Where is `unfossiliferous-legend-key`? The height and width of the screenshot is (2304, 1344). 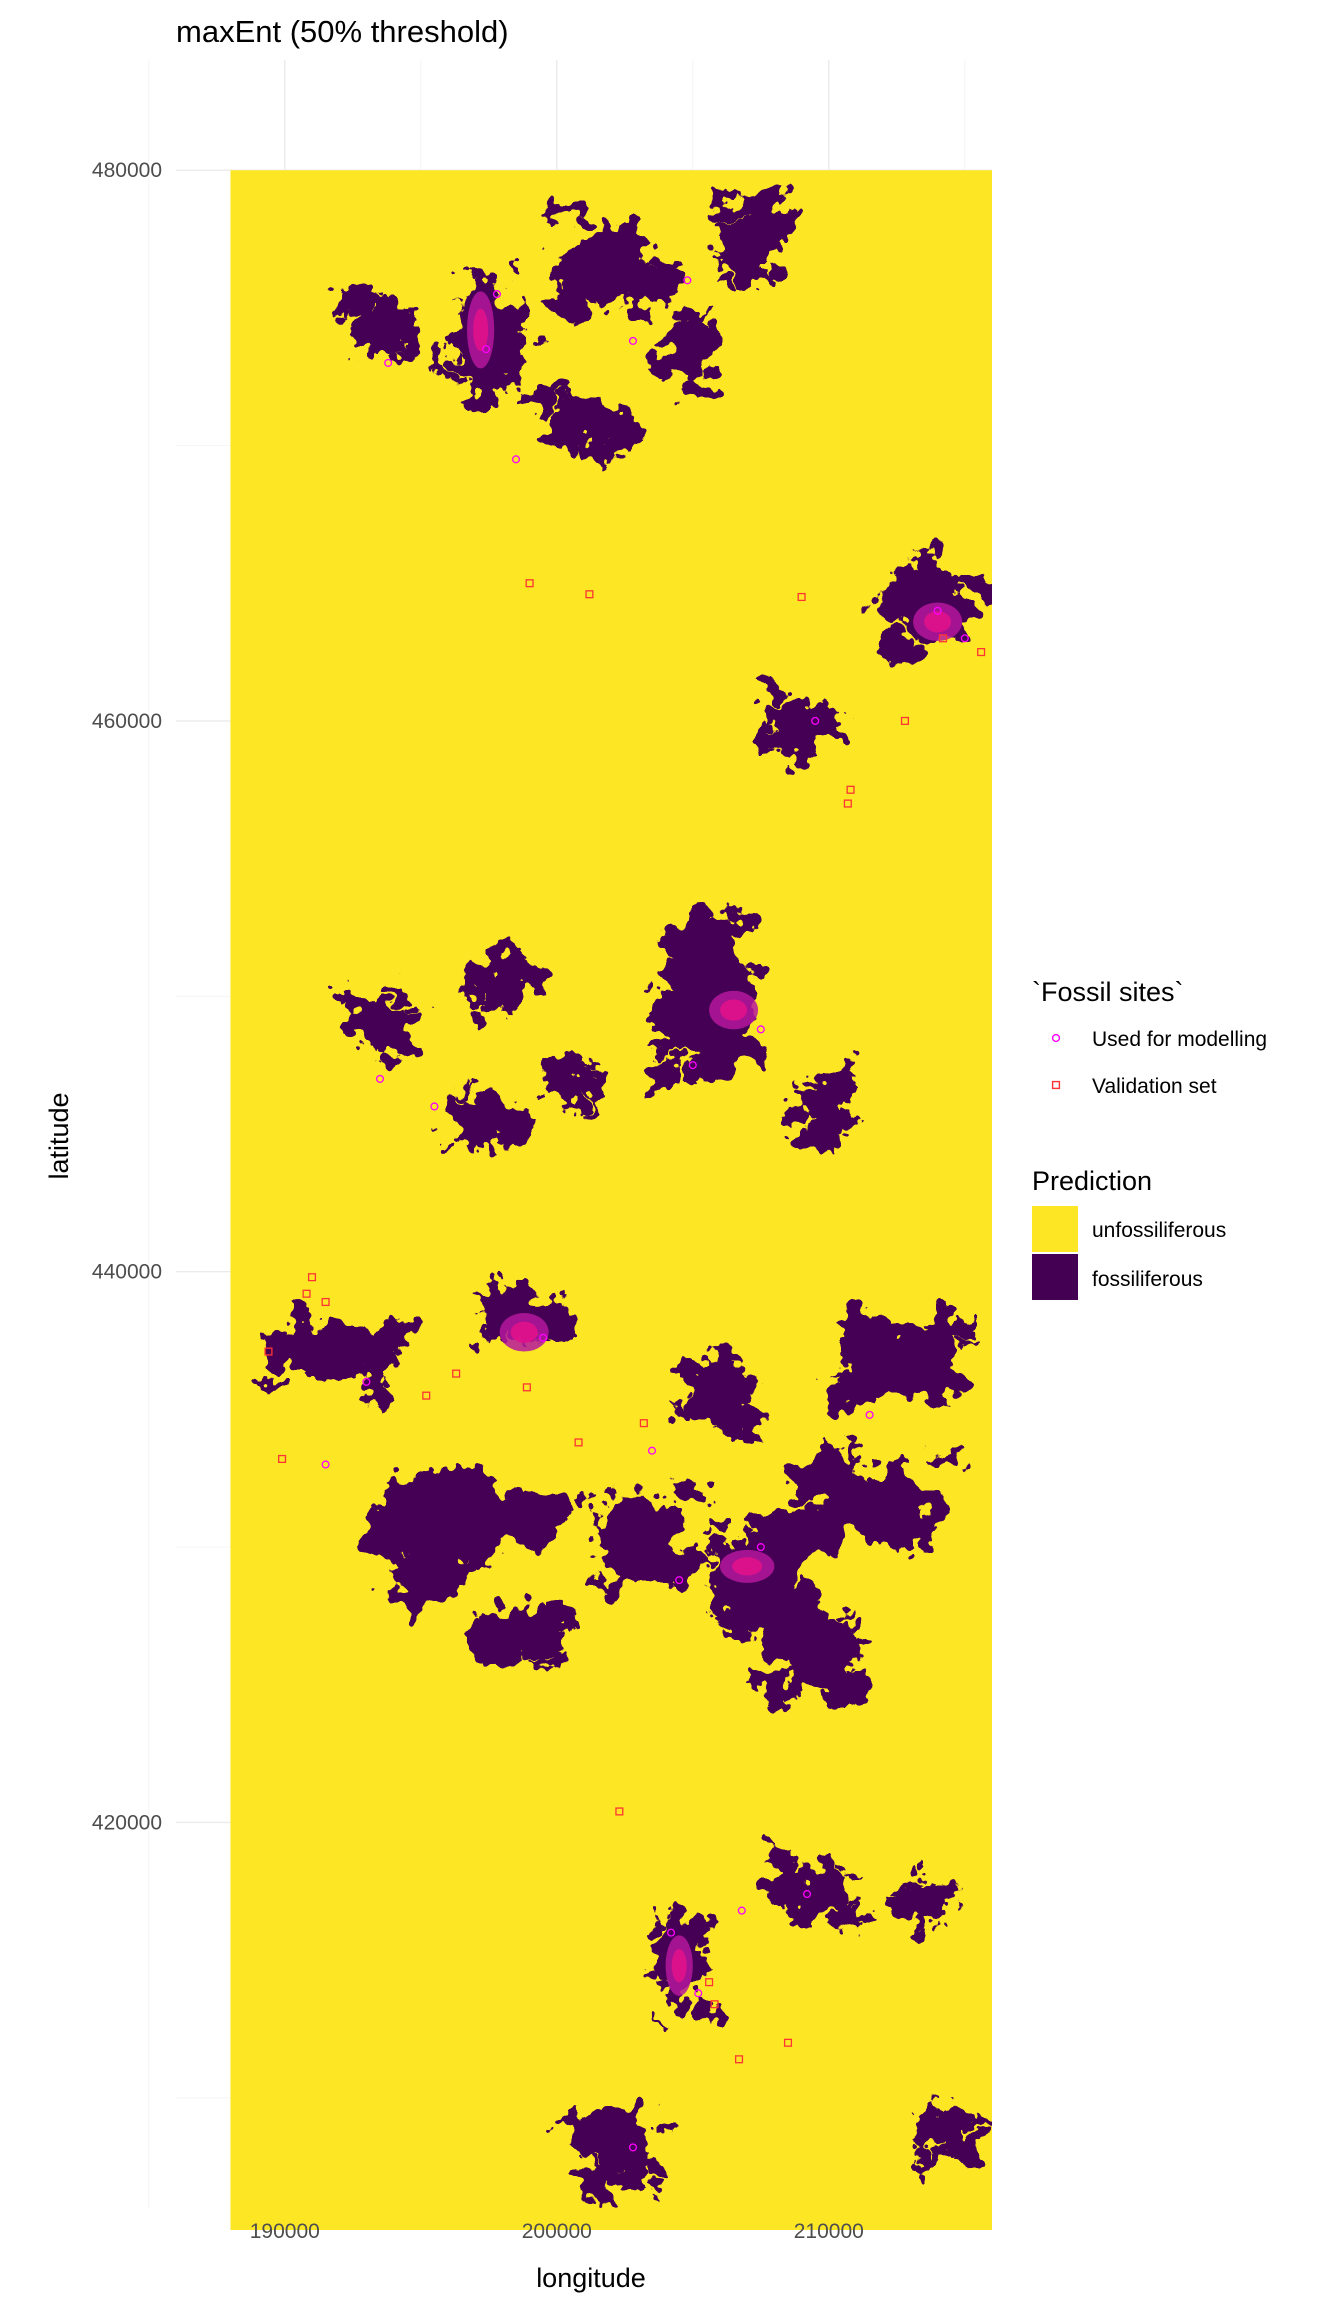 unfossiliferous-legend-key is located at coordinates (1055, 1229).